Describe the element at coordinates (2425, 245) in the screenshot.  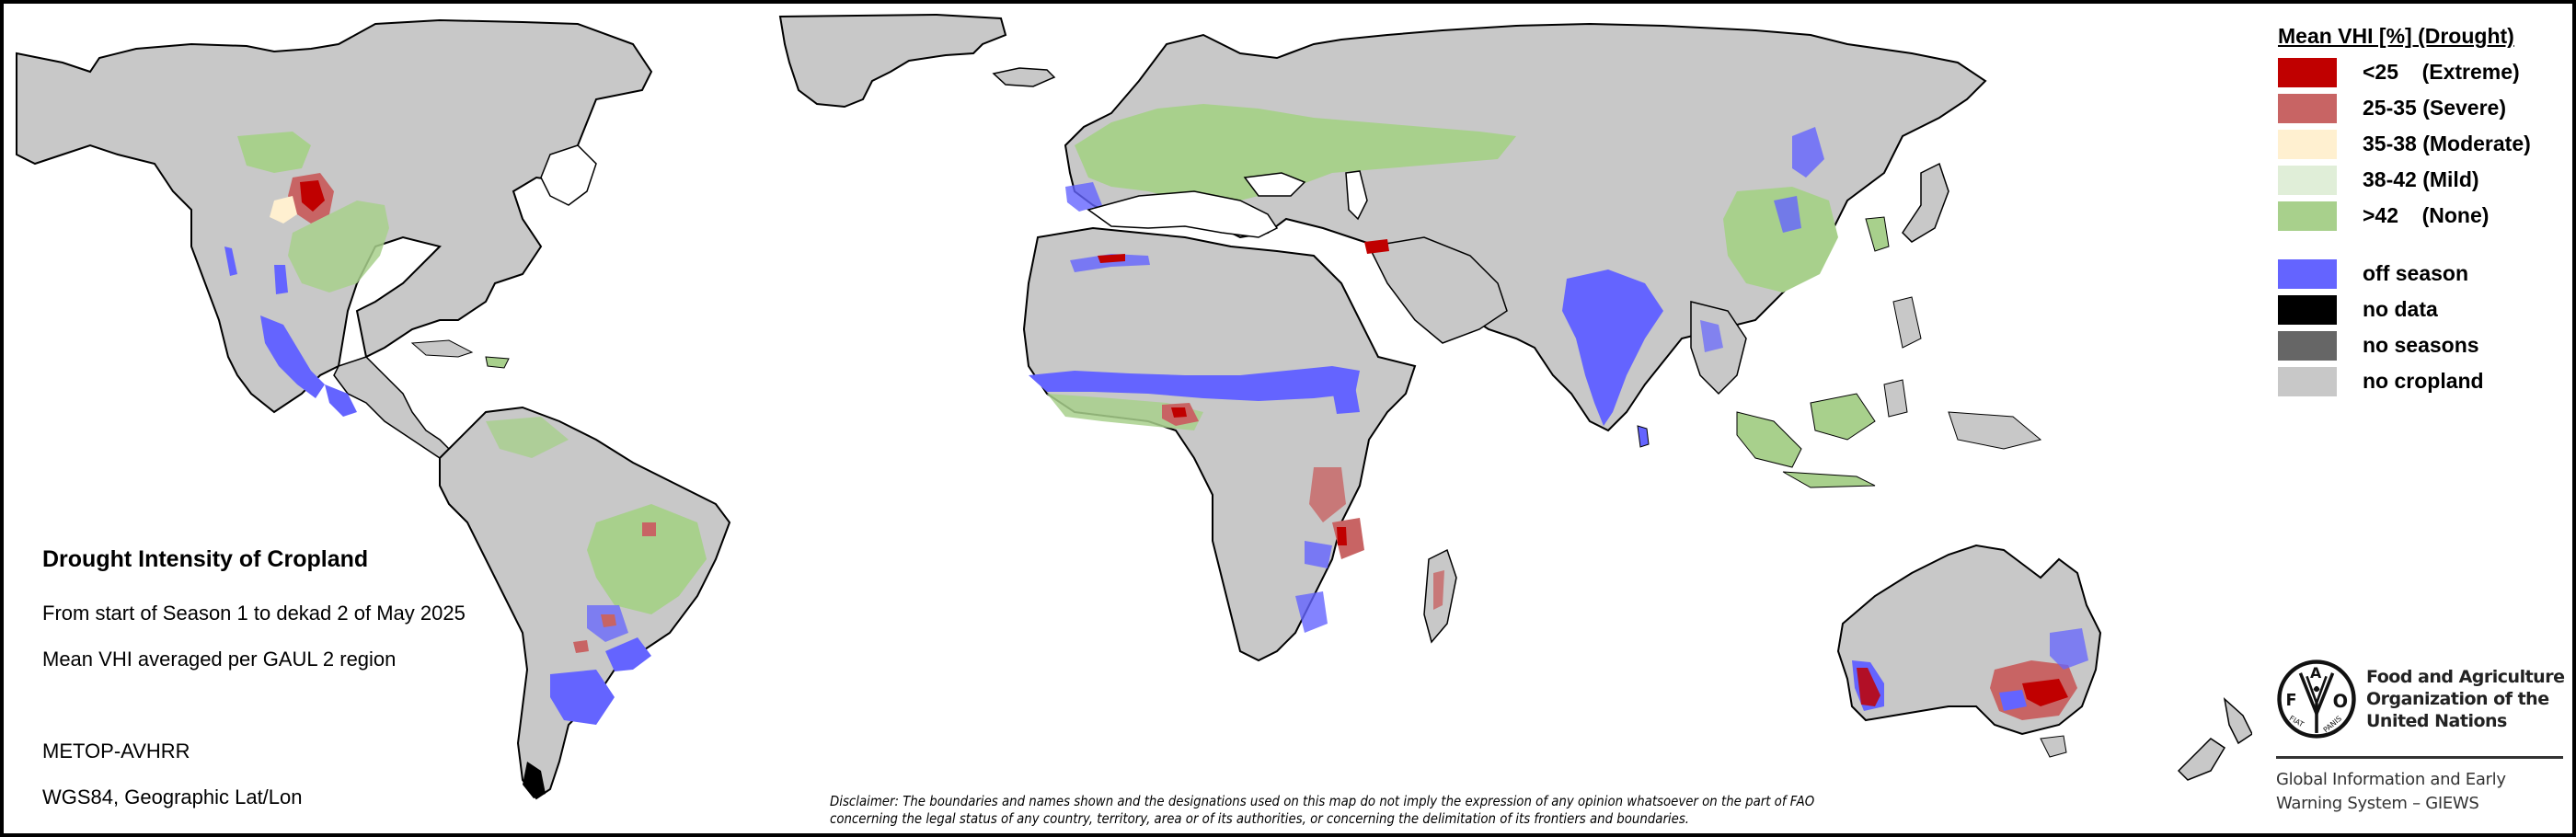
I see `legend-spacer` at that location.